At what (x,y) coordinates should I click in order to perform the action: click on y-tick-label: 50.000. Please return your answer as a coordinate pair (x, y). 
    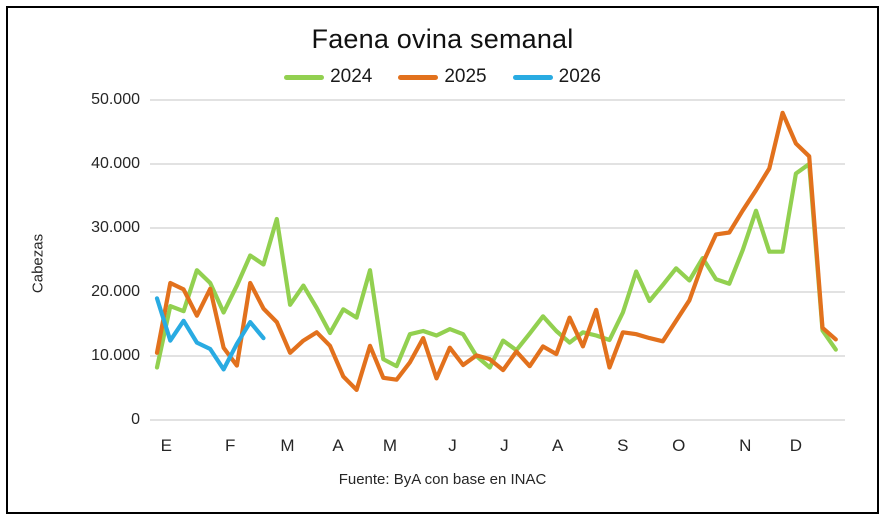
    Looking at the image, I should click on (115, 99).